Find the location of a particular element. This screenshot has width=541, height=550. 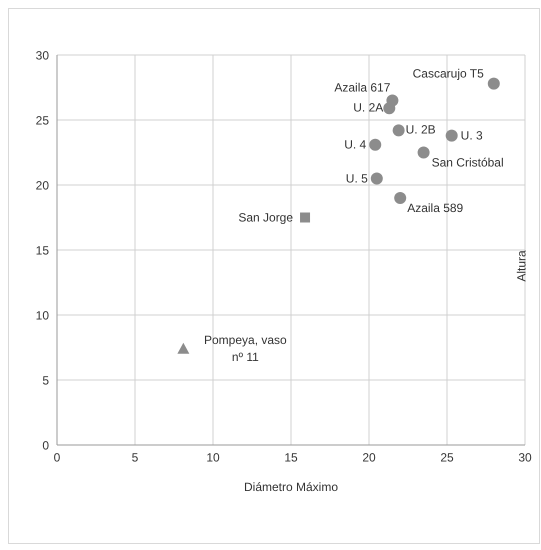

annotation: Pompeya, vaso nº 11 is located at coordinates (246, 348).